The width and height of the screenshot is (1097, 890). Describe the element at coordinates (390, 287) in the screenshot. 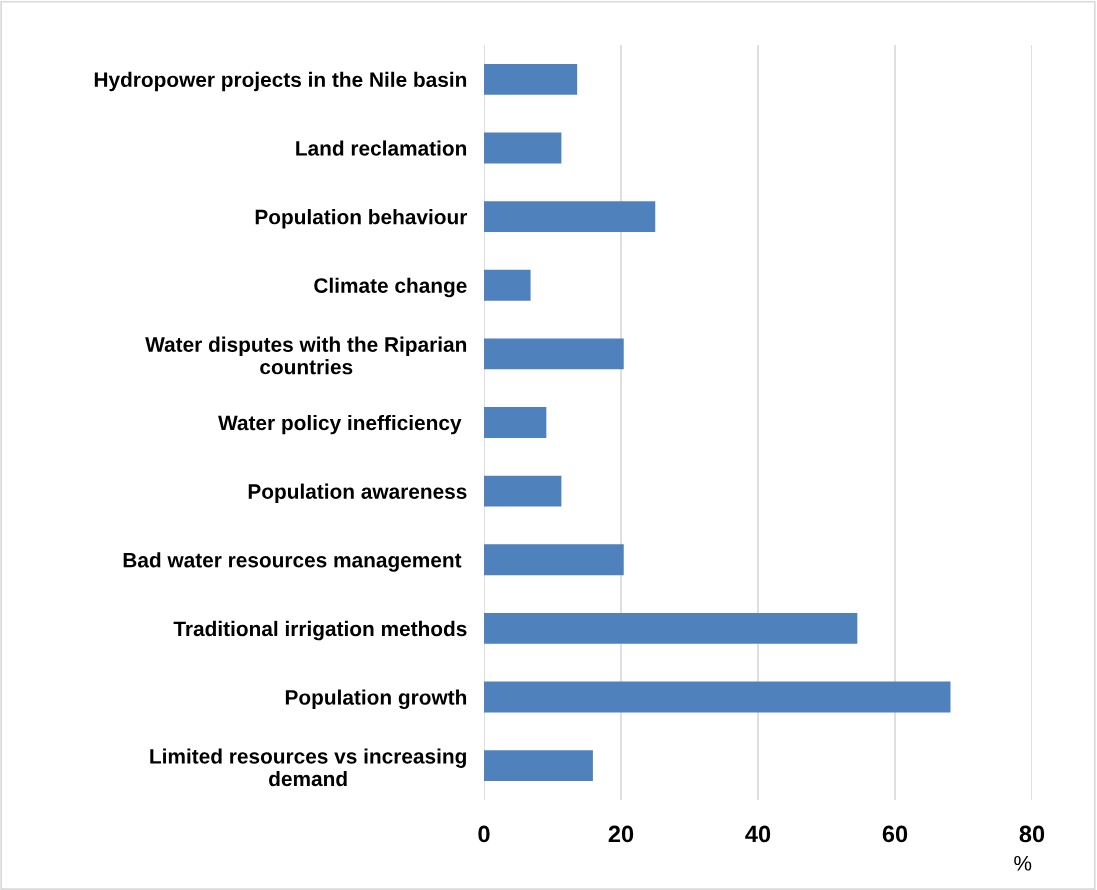

I see `y-tick-label: Climate change` at that location.